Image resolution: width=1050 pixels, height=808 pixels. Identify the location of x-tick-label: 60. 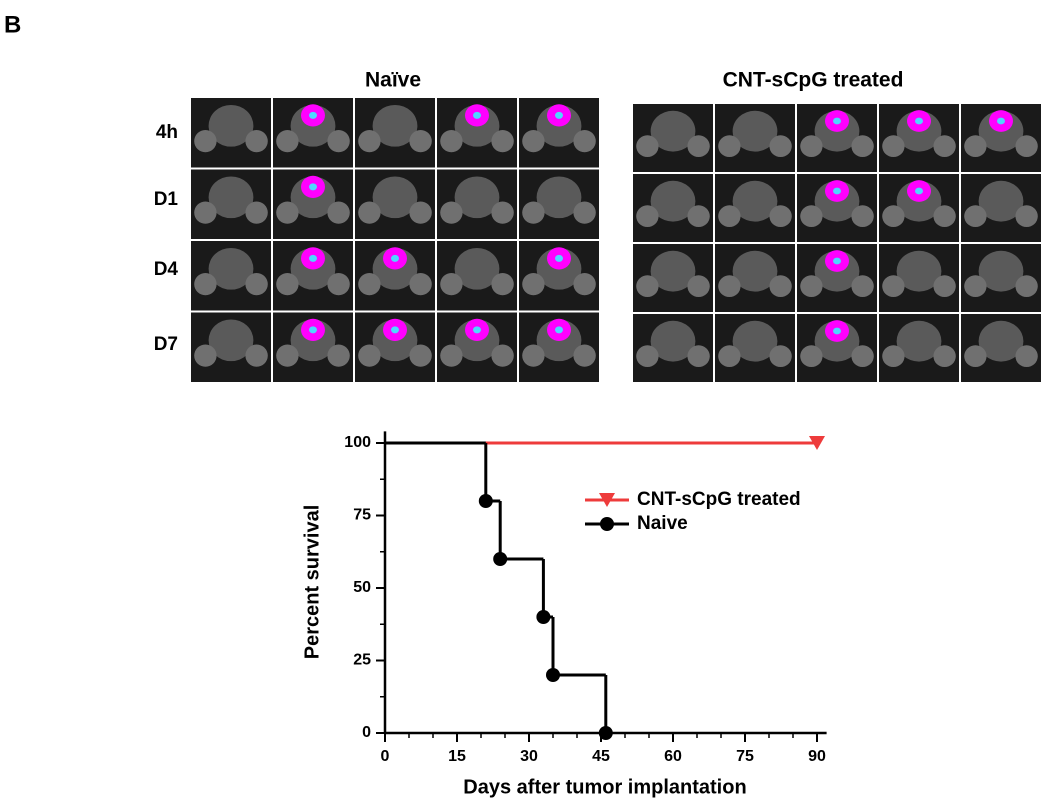
(673, 756).